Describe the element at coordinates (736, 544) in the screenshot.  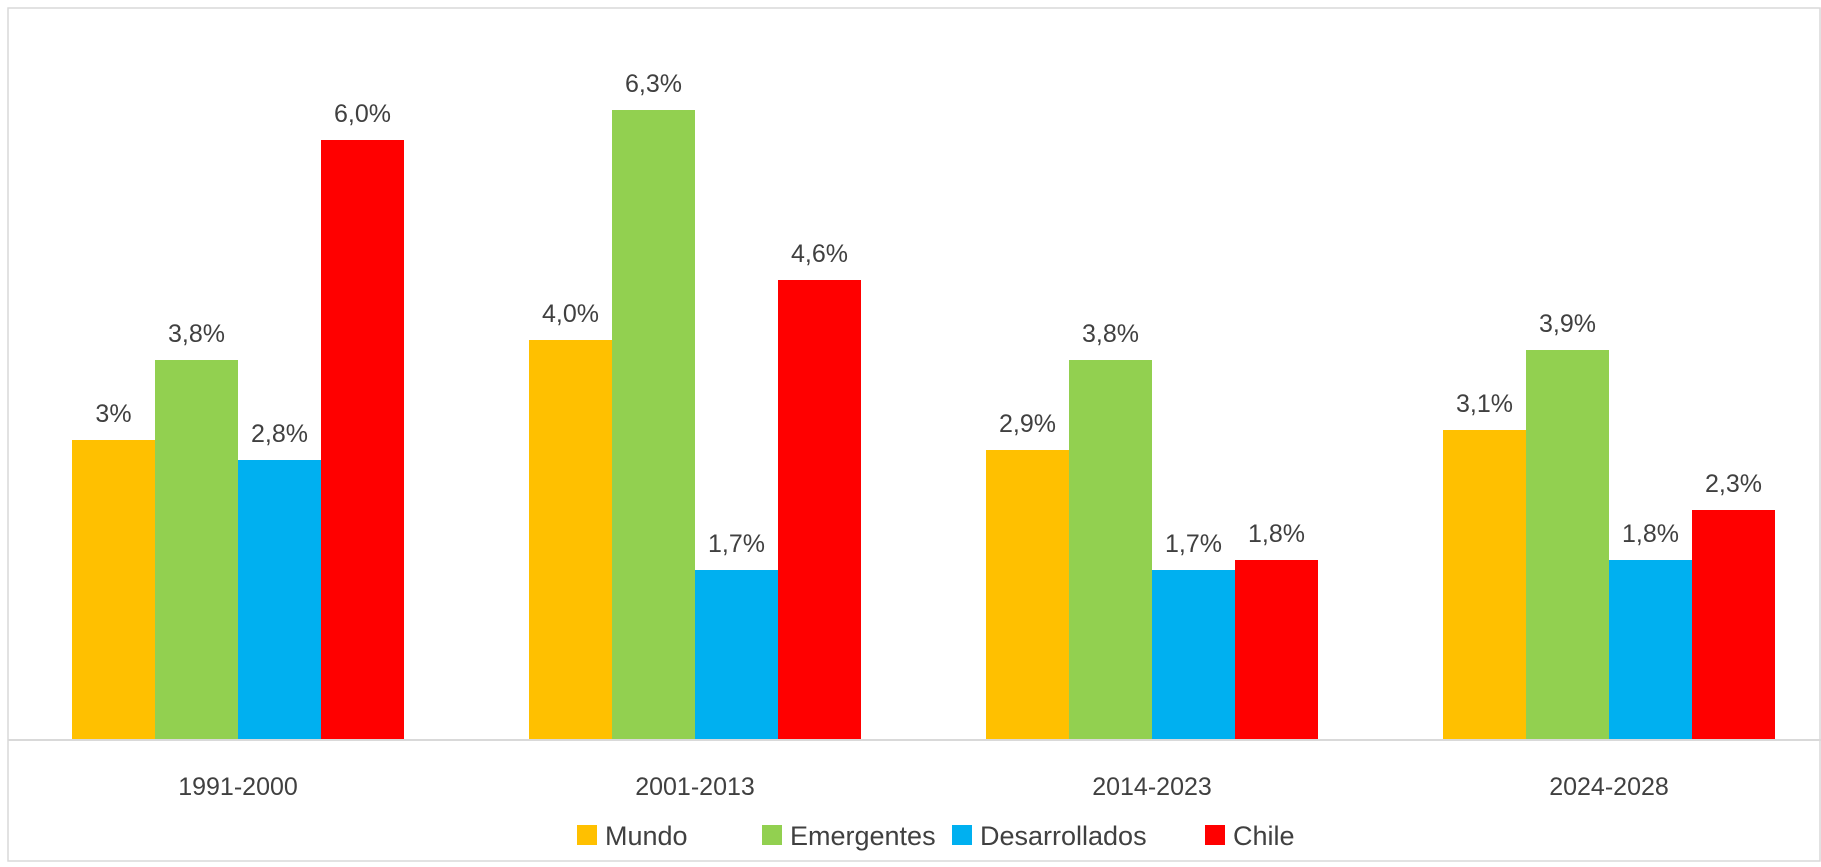
I see `data-label-desarrollados-2001-2013: 1,7%` at that location.